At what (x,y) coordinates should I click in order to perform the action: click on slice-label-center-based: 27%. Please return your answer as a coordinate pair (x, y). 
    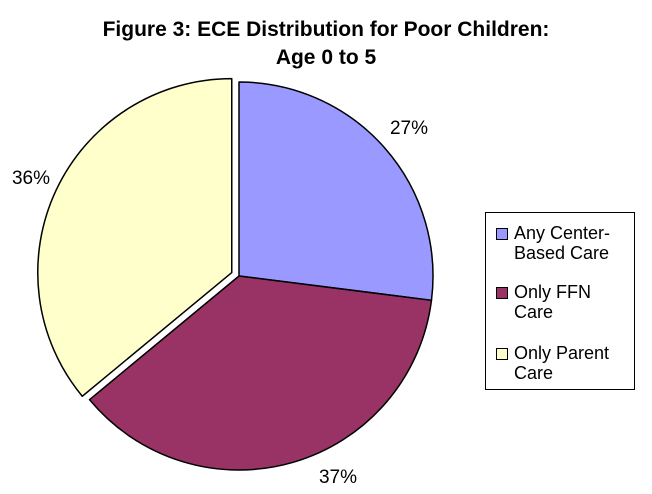
    Looking at the image, I should click on (409, 128).